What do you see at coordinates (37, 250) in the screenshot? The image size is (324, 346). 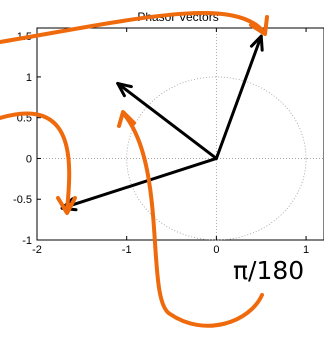 I see `x-tick-label: -2` at bounding box center [37, 250].